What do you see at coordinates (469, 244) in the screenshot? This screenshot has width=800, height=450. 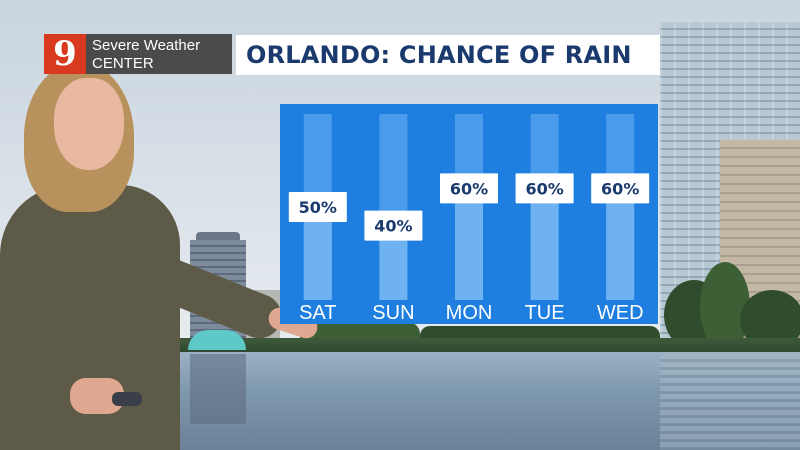 I see `bar-mon` at bounding box center [469, 244].